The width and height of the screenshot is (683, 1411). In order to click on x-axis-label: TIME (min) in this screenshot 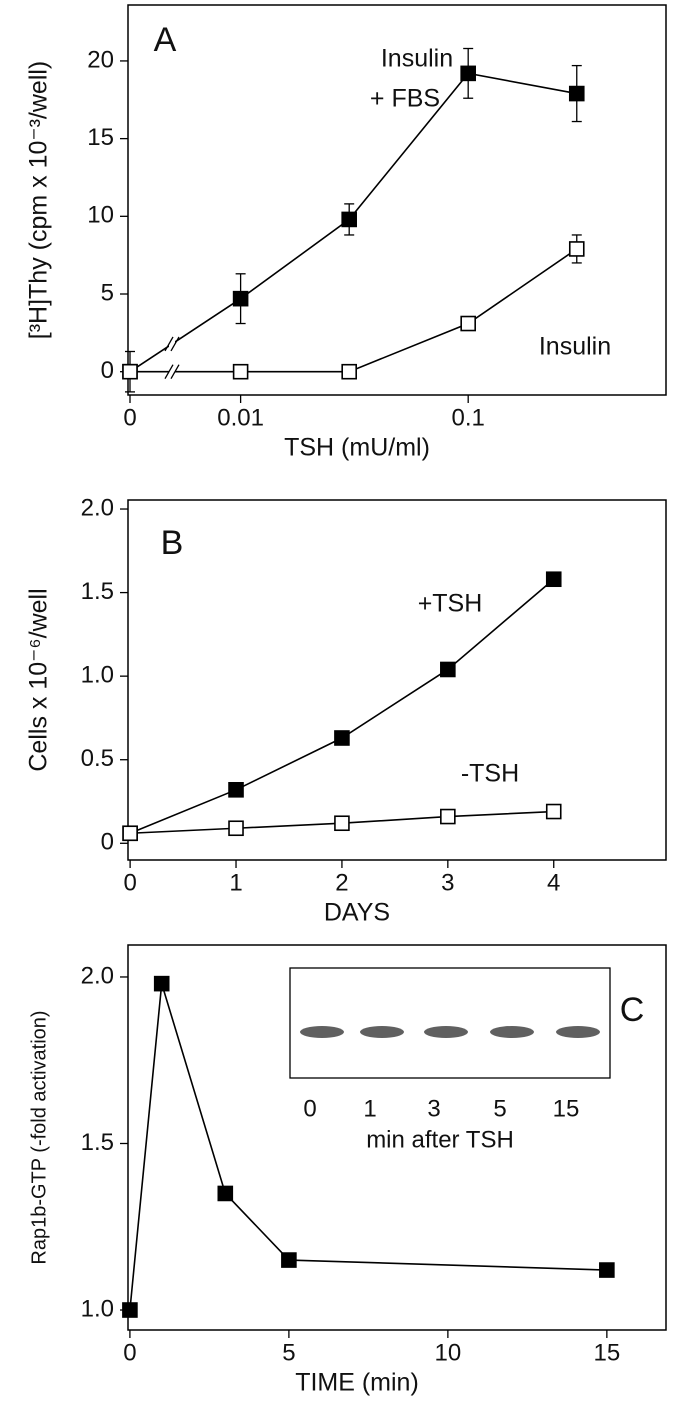, I will do `click(357, 1383)`.